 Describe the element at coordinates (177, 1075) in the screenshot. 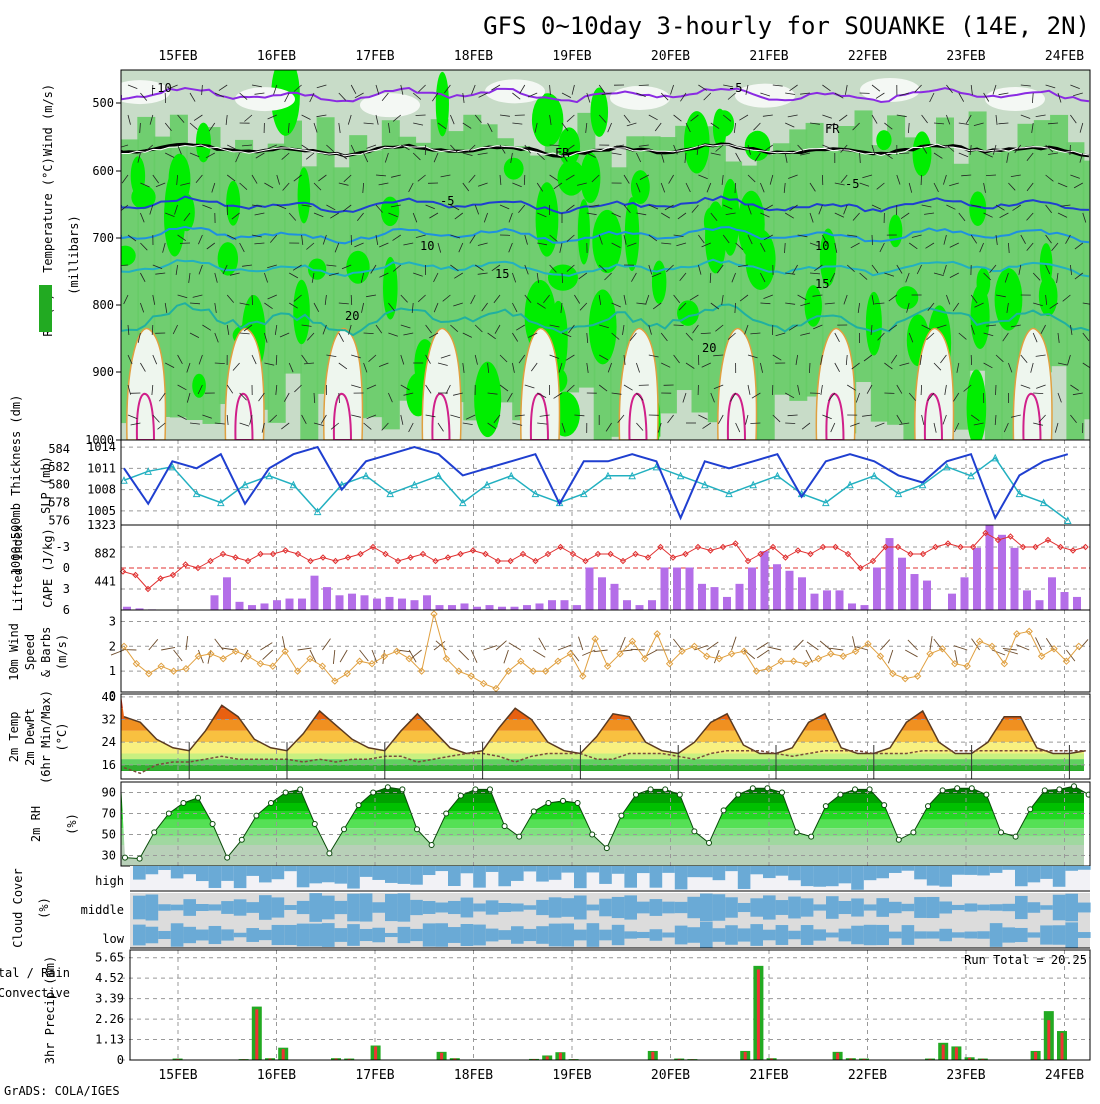

I see `bottom-date-label: 15FEB` at that location.